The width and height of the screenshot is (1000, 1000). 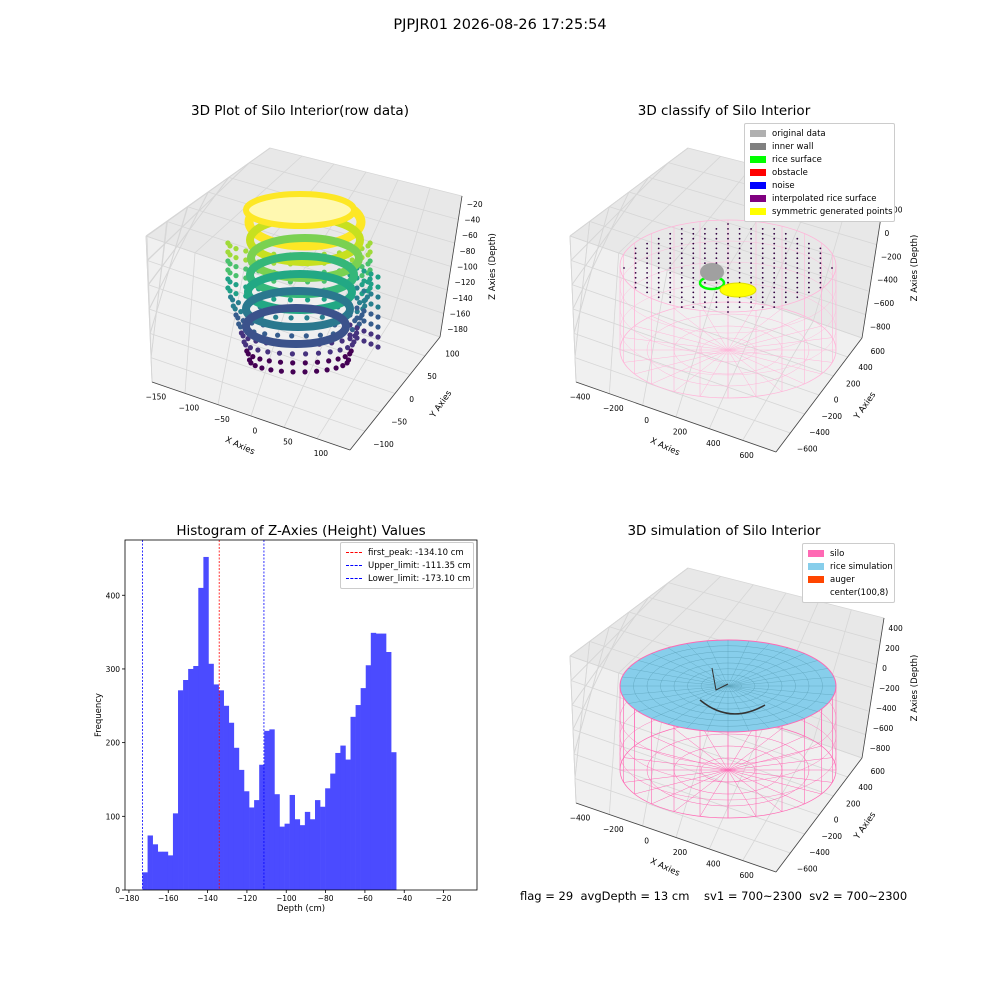 I want to click on legend-line, so click(x=354, y=552).